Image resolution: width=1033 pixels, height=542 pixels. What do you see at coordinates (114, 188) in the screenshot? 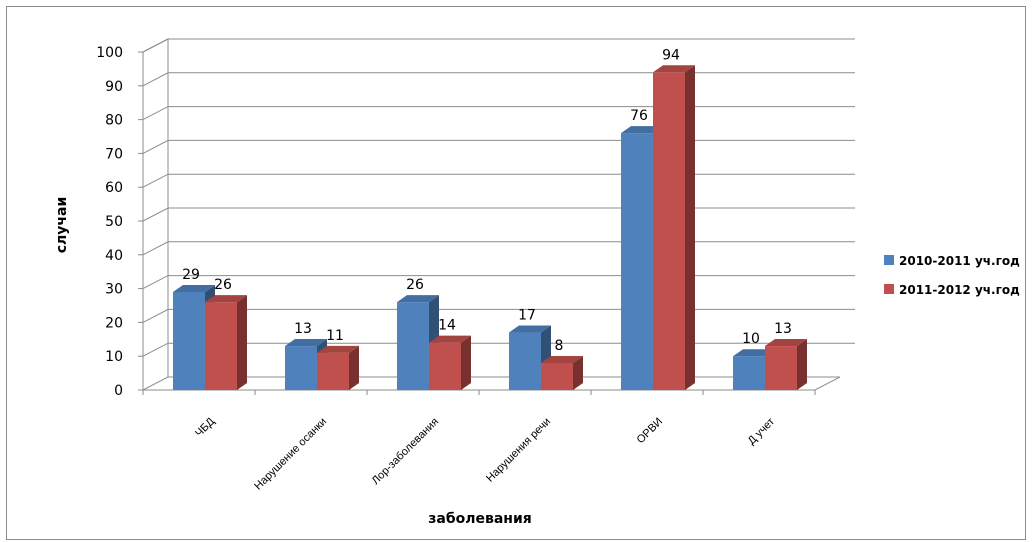
I see `y-tick-label: 60` at bounding box center [114, 188].